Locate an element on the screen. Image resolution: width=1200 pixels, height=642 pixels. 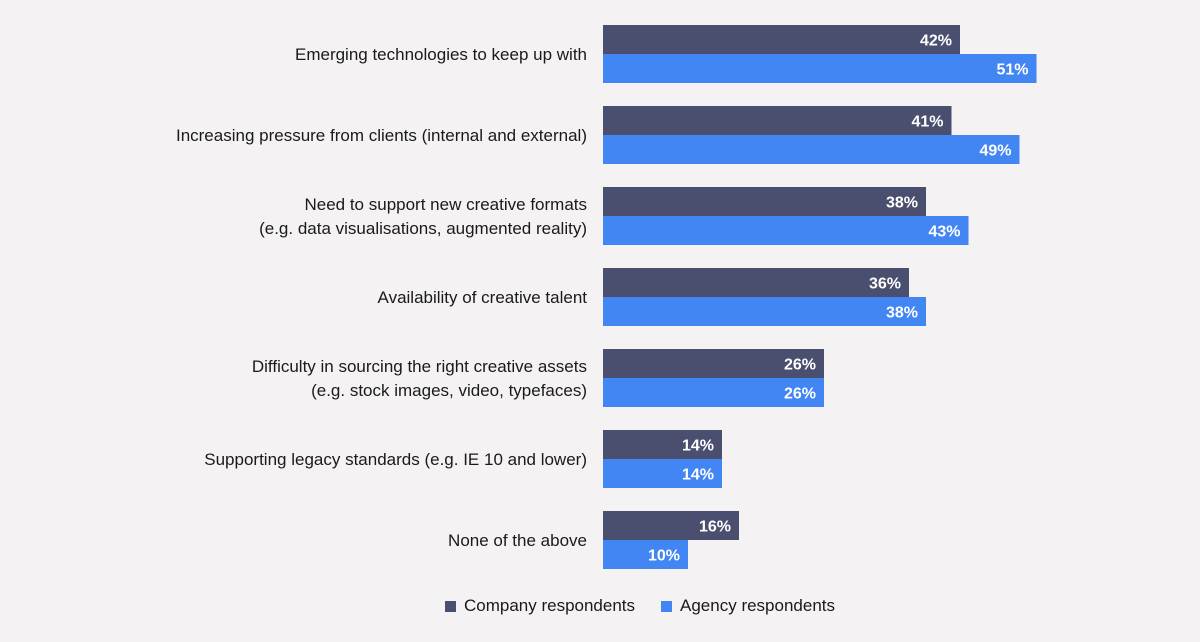
legend-swatch-agency is located at coordinates (667, 606).